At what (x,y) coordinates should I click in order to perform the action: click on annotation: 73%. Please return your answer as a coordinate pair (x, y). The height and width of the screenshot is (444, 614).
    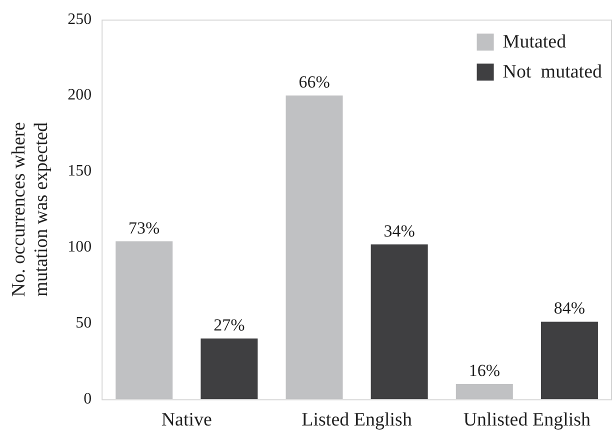
    Looking at the image, I should click on (144, 228).